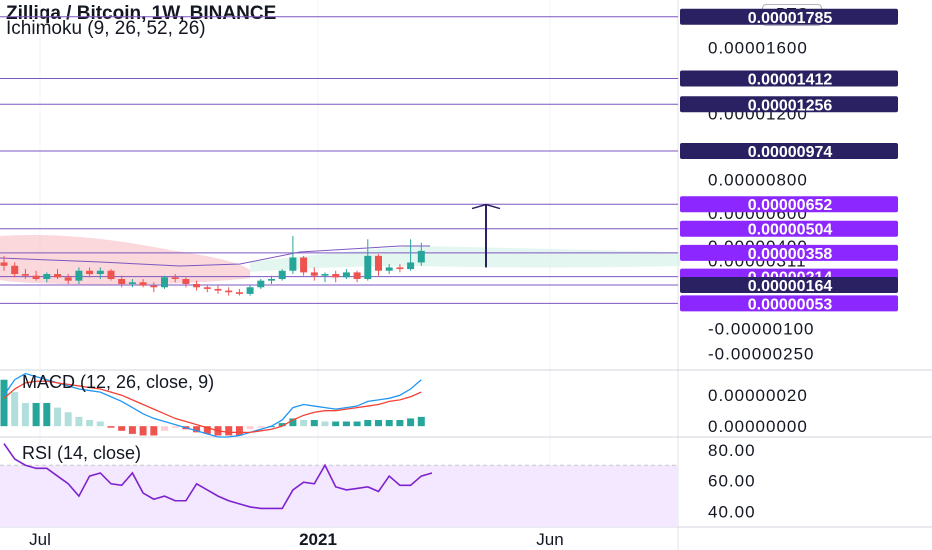  Describe the element at coordinates (758, 180) in the screenshot. I see `price-tick-label: 0.00000800` at that location.